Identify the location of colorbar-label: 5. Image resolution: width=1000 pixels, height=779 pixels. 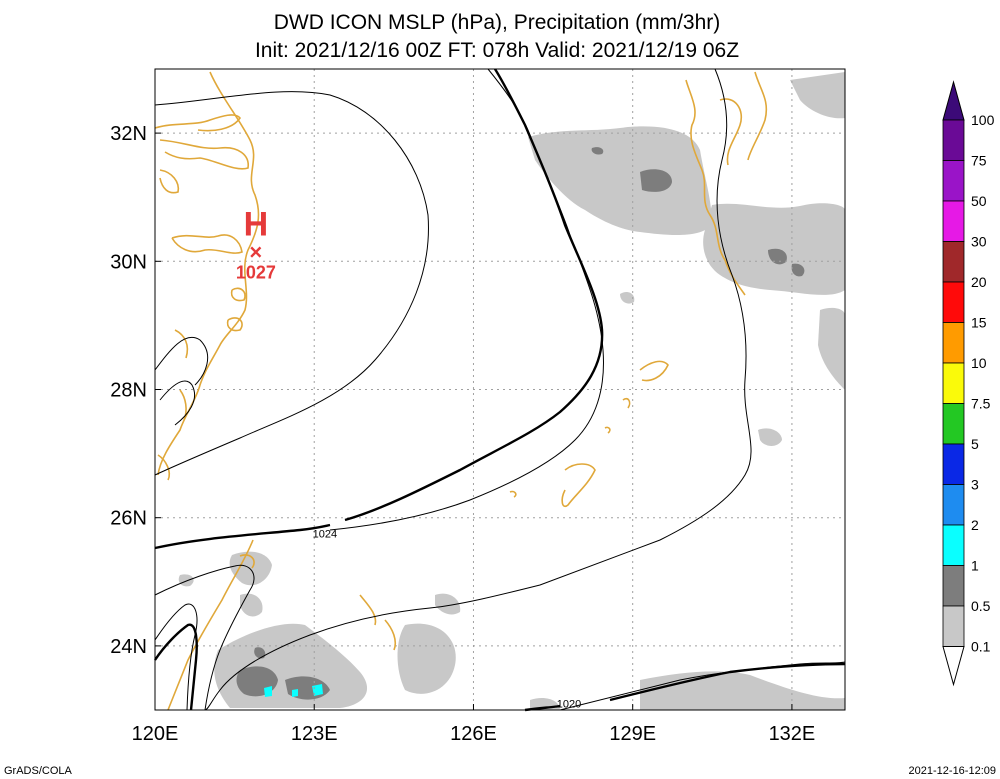
(975, 444).